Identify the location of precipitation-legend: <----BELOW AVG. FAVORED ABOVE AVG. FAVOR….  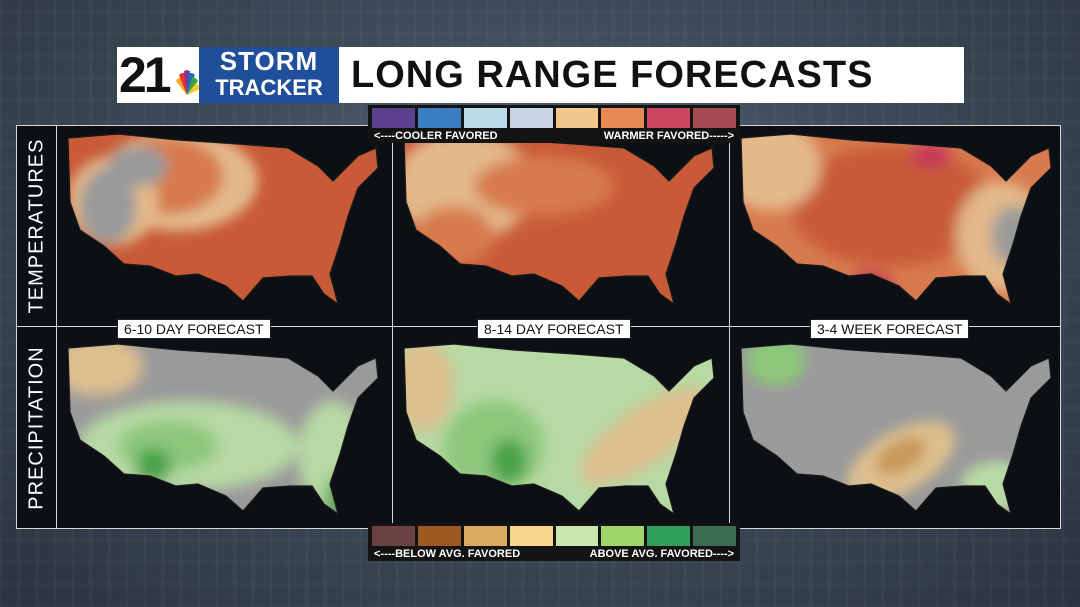
(554, 542).